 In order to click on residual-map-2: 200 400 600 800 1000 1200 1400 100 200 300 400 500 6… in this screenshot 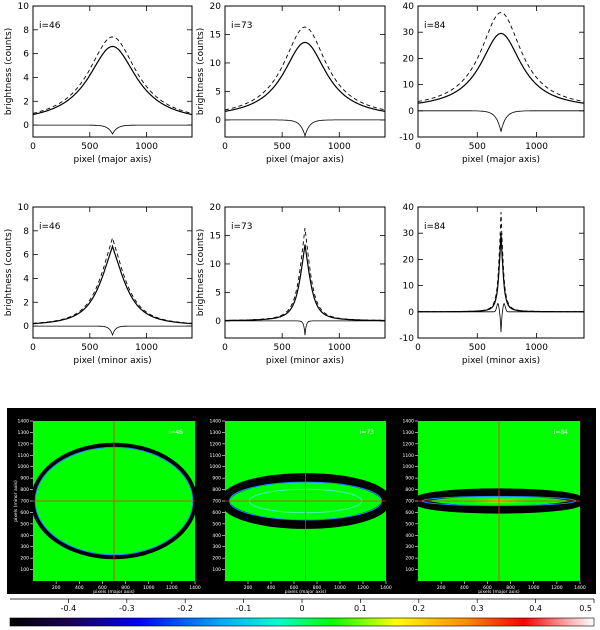, I will do `click(301, 507)`.